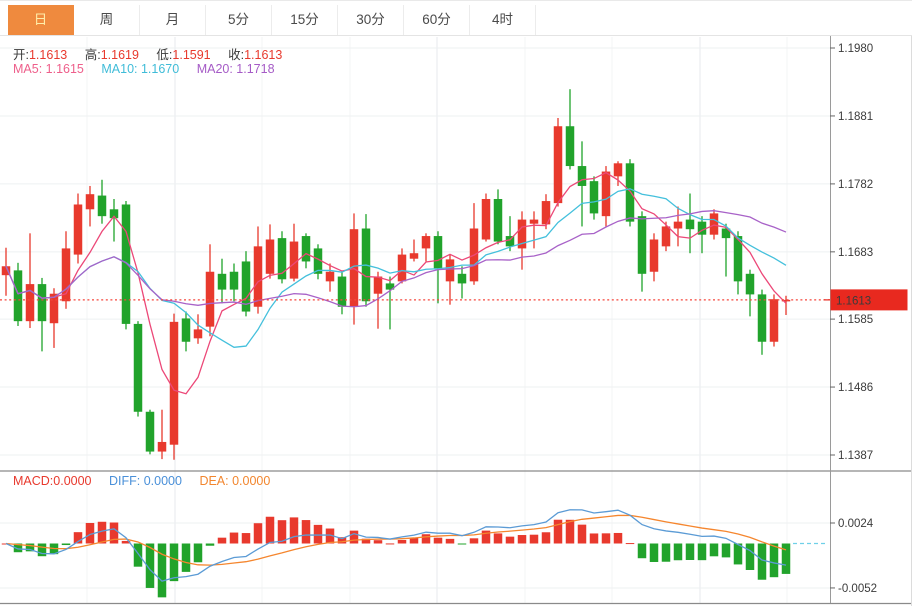 This screenshot has width=912, height=606. What do you see at coordinates (119, 55) in the screenshot?
I see `high-value: 1.1619` at bounding box center [119, 55].